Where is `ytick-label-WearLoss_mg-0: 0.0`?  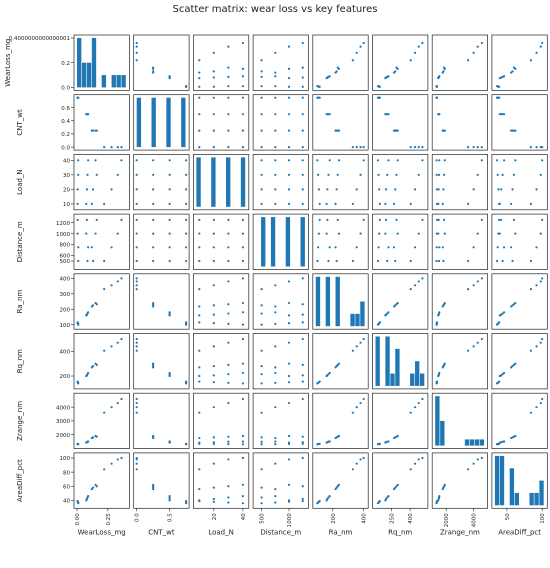
ytick-label-WearLoss_mg-0: 0.0 is located at coordinates (65, 89).